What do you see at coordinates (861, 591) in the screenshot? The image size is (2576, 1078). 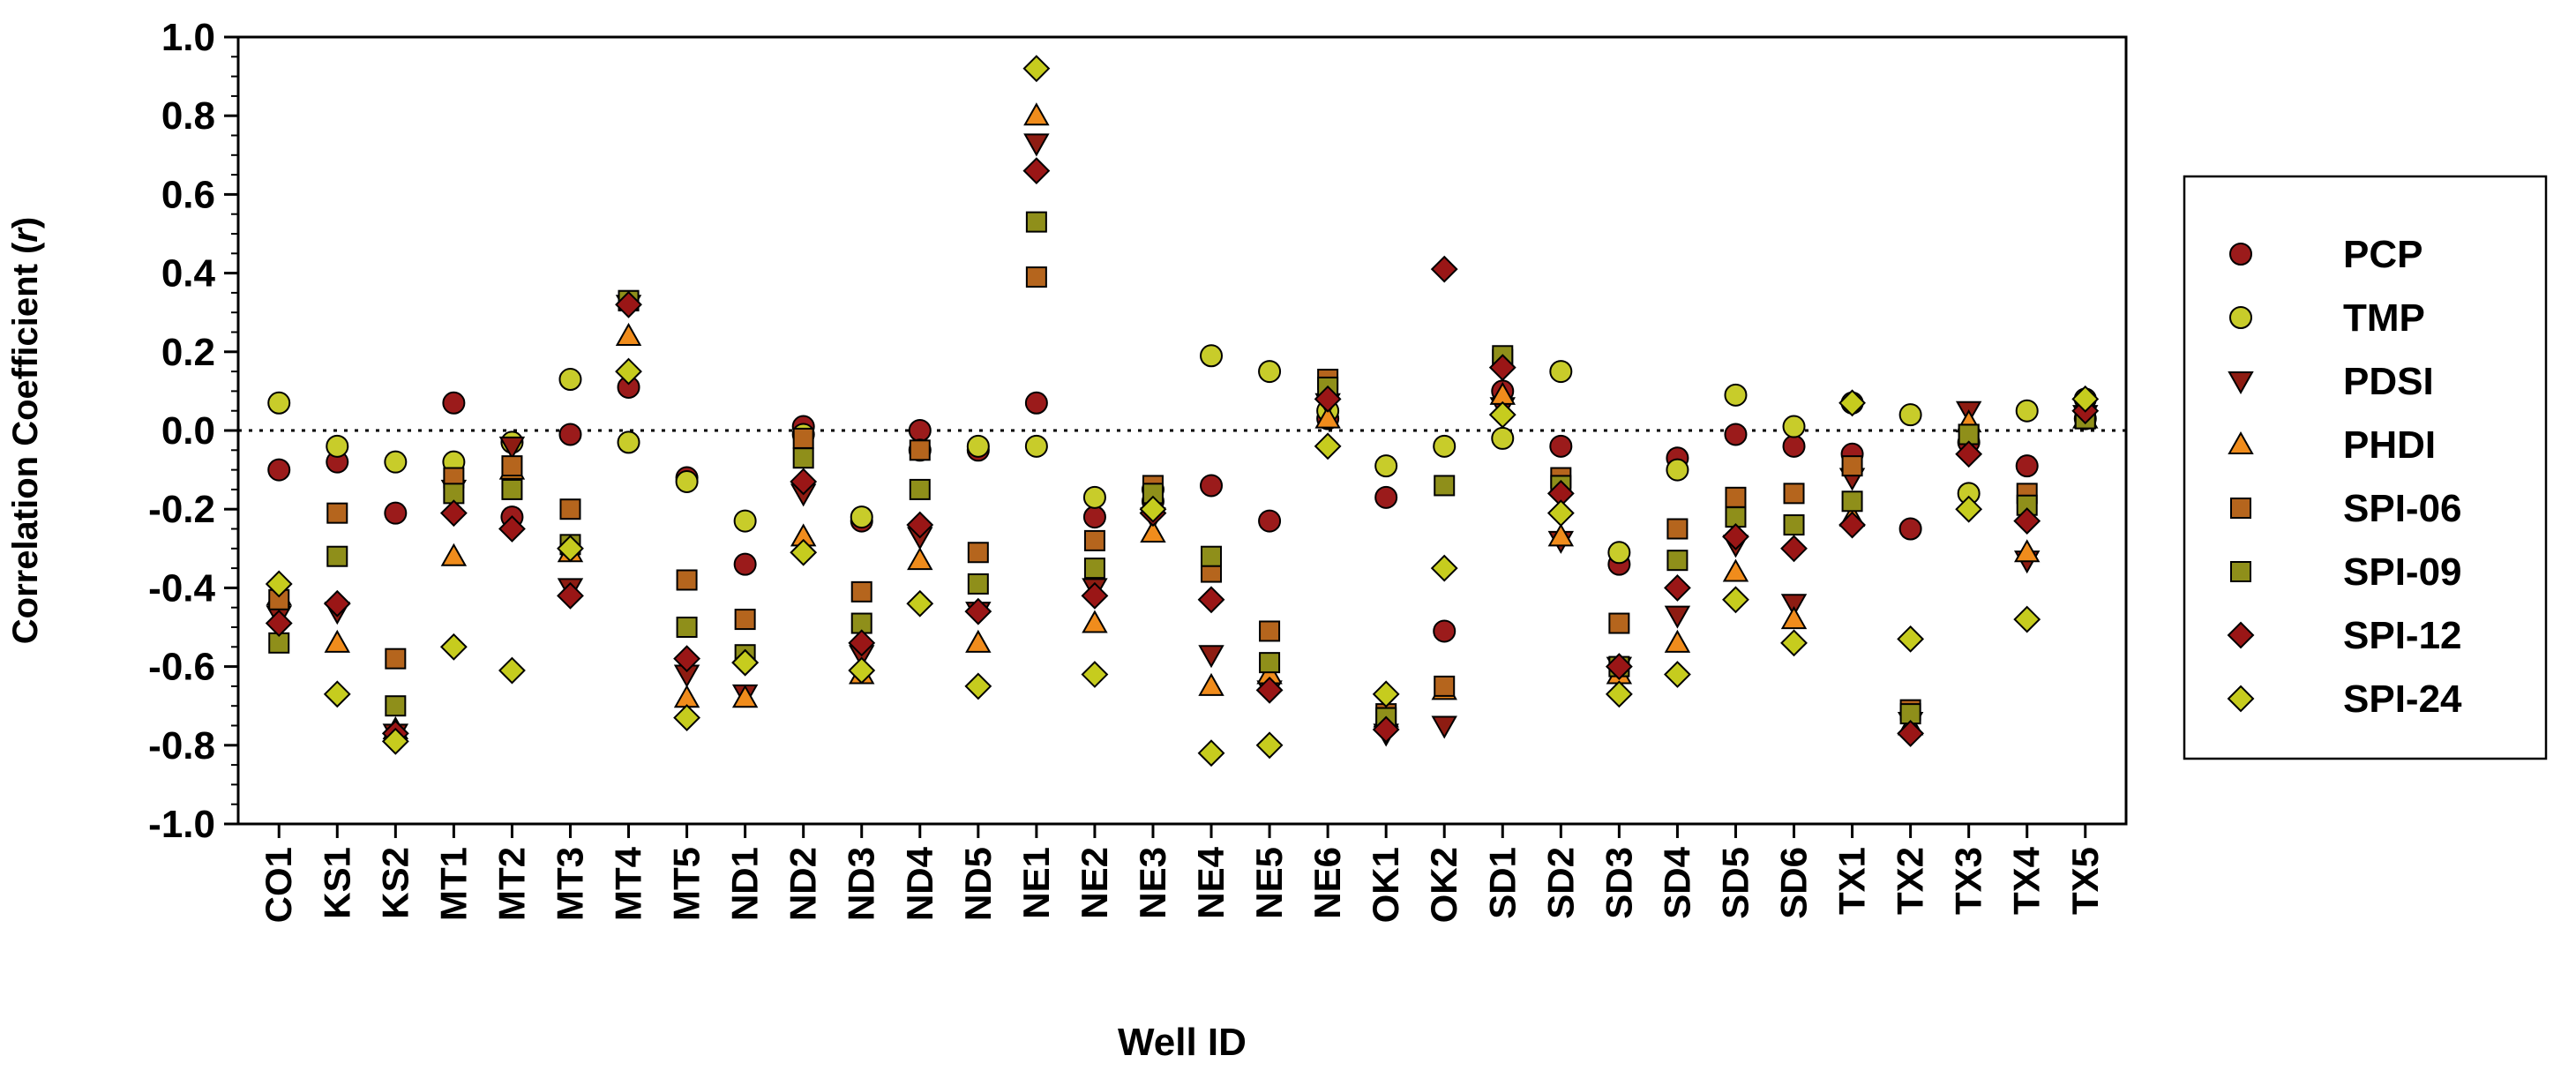 I see `point-spi-06-nd3` at bounding box center [861, 591].